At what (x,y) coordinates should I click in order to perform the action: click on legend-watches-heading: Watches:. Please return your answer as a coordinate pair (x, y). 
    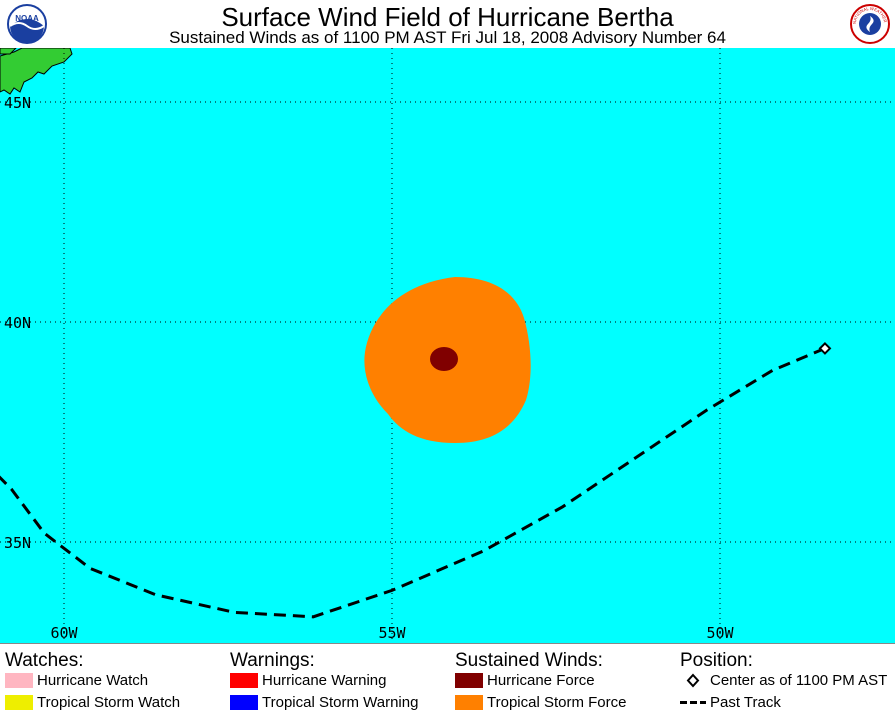
    Looking at the image, I should click on (44, 660).